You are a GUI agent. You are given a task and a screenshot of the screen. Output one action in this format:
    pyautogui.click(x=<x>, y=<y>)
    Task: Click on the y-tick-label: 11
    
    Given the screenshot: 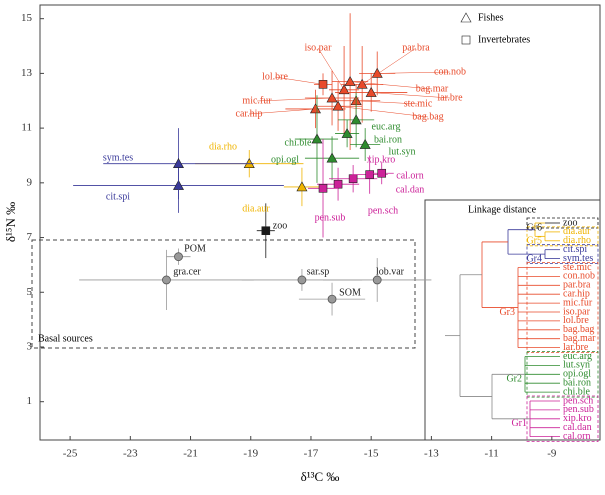 What is the action you would take?
    pyautogui.click(x=26, y=128)
    